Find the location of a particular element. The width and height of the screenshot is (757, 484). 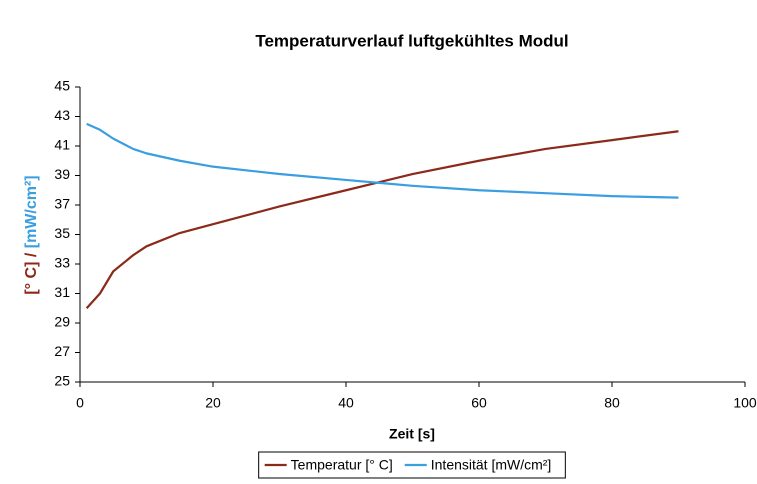

chart-title: Temperaturverlauf luftgekühltes Modul is located at coordinates (411, 40).